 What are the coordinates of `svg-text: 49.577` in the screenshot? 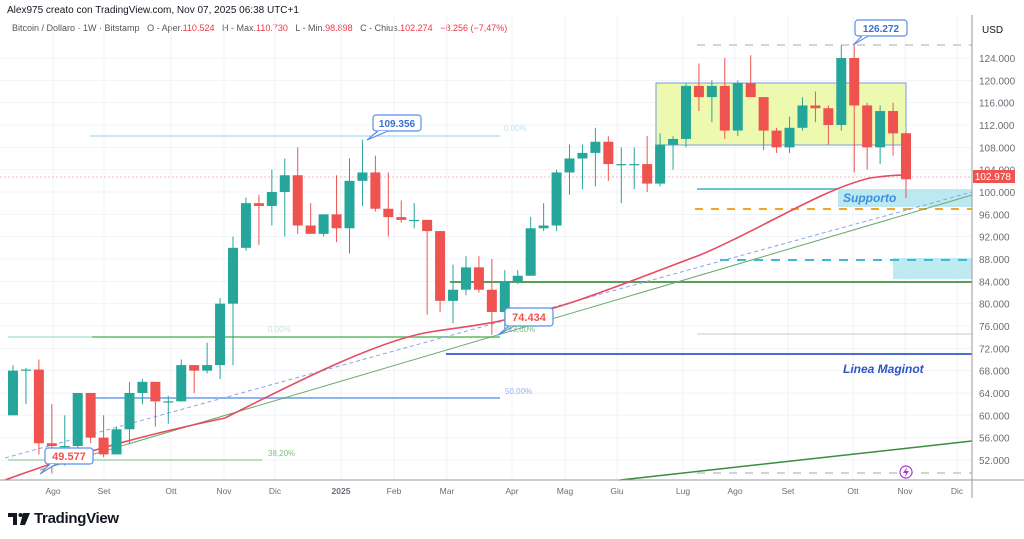 It's located at (69, 457).